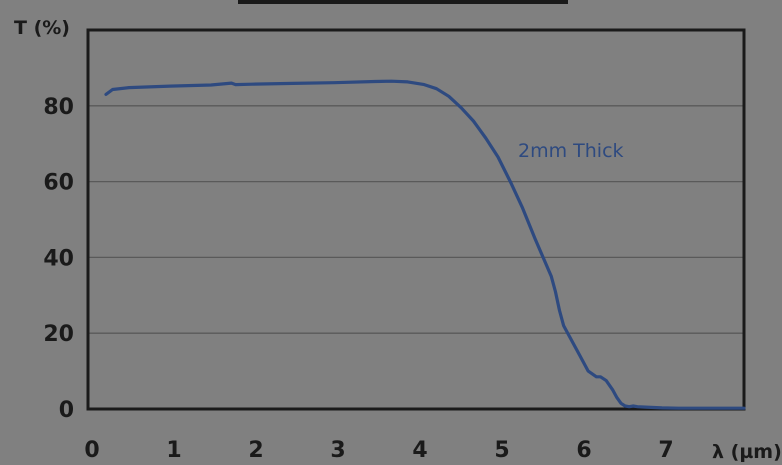 The image size is (782, 465). I want to click on y-tick-label: 40, so click(58, 258).